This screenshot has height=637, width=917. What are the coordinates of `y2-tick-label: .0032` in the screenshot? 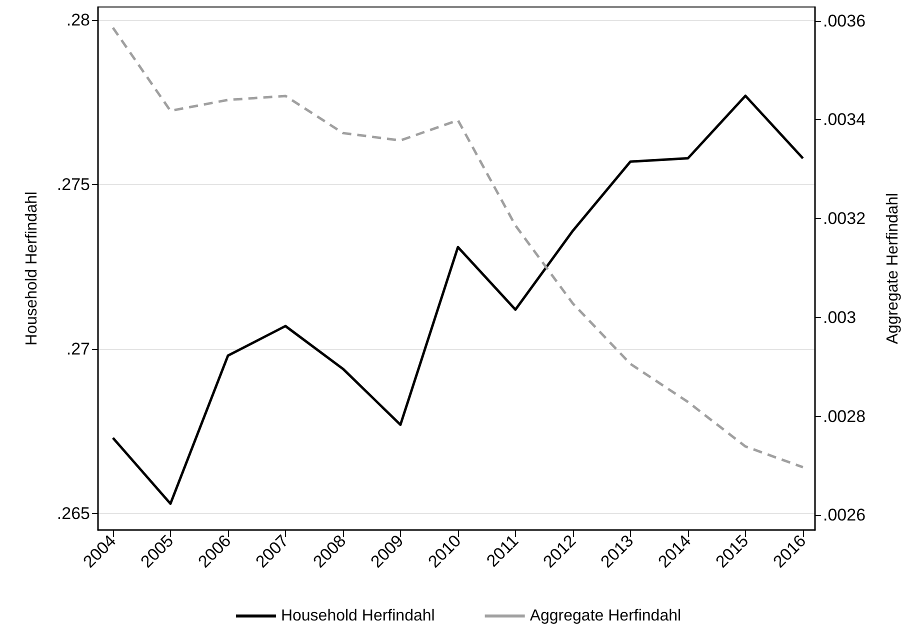 It's located at (844, 218).